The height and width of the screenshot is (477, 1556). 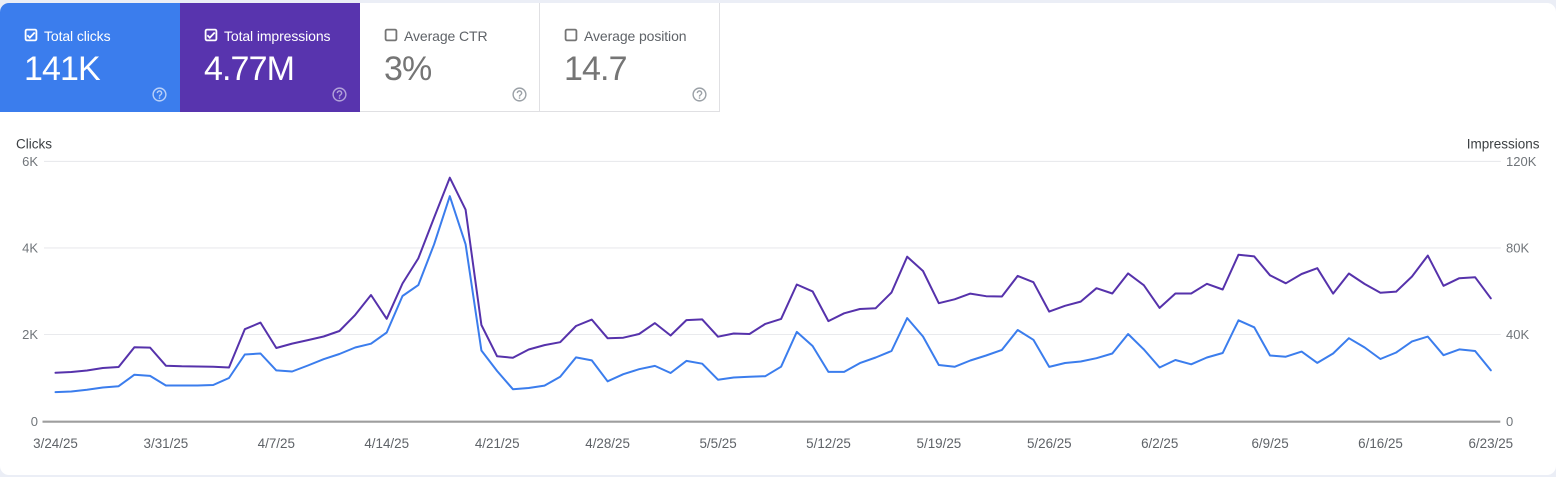 What do you see at coordinates (1159, 443) in the screenshot?
I see `svg-text: 6/2/25` at bounding box center [1159, 443].